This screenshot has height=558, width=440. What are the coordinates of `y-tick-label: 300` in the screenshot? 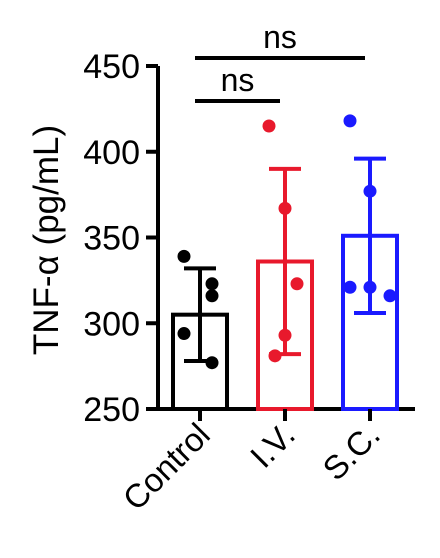 It's located at (111, 324).